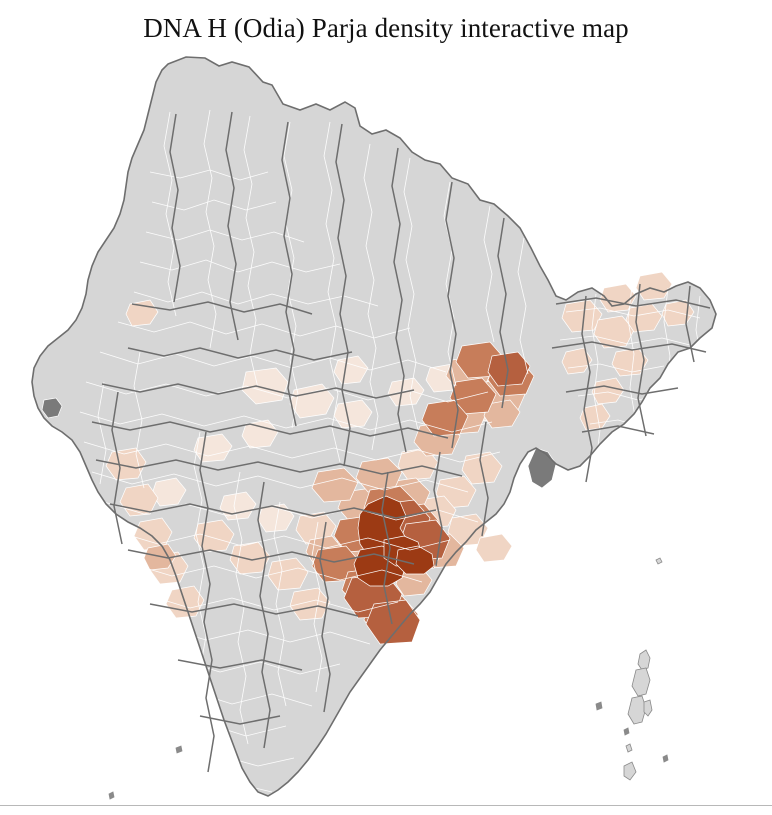  I want to click on south-andaman, so click(637, 710).